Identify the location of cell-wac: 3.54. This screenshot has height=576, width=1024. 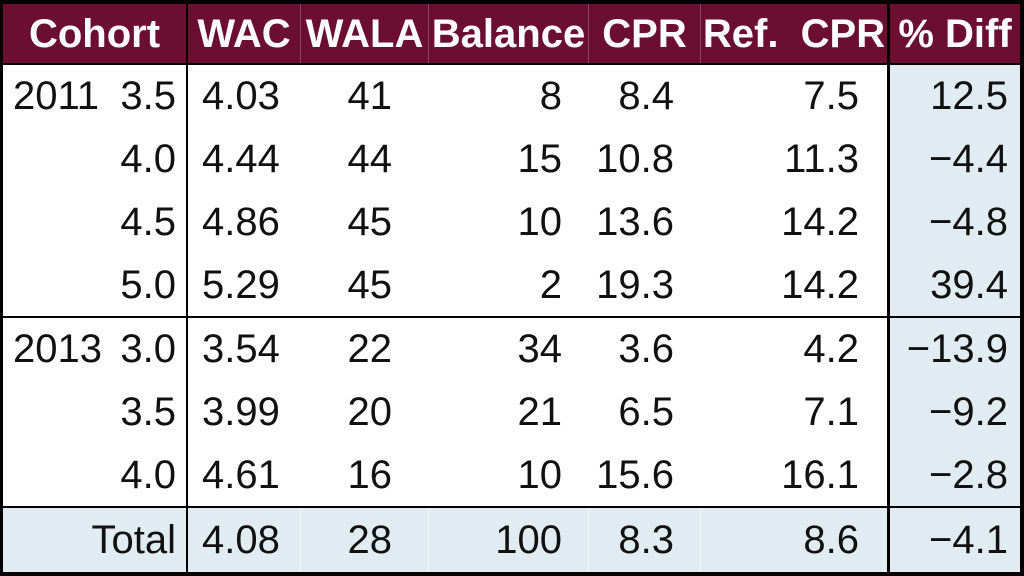
(241, 349).